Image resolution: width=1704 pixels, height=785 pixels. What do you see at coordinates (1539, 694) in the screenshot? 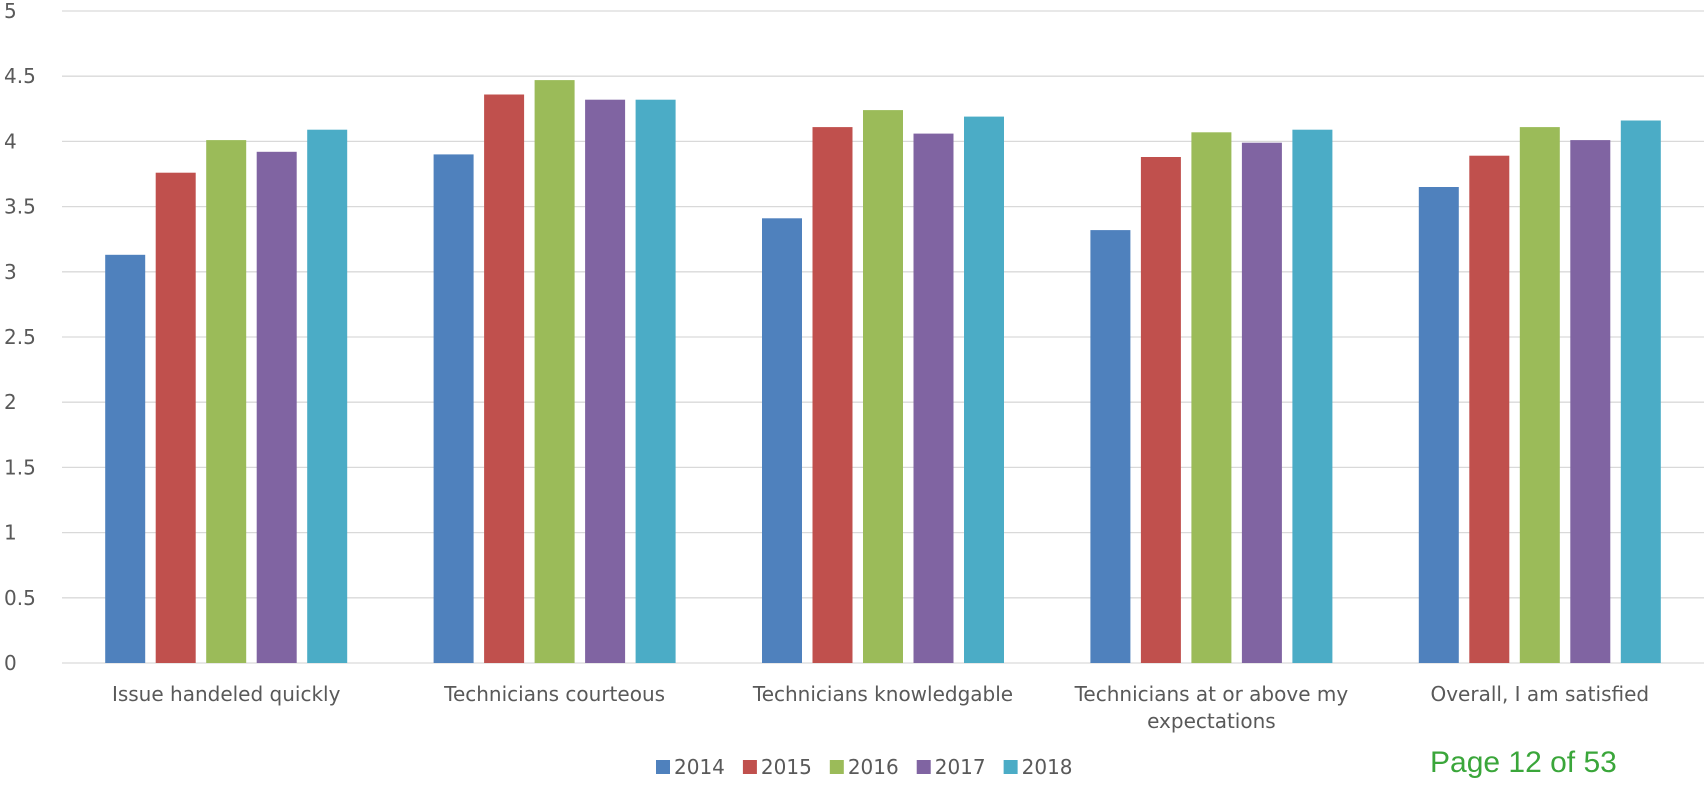
I see `x-tick-label: Overall, I am satisfied` at bounding box center [1539, 694].